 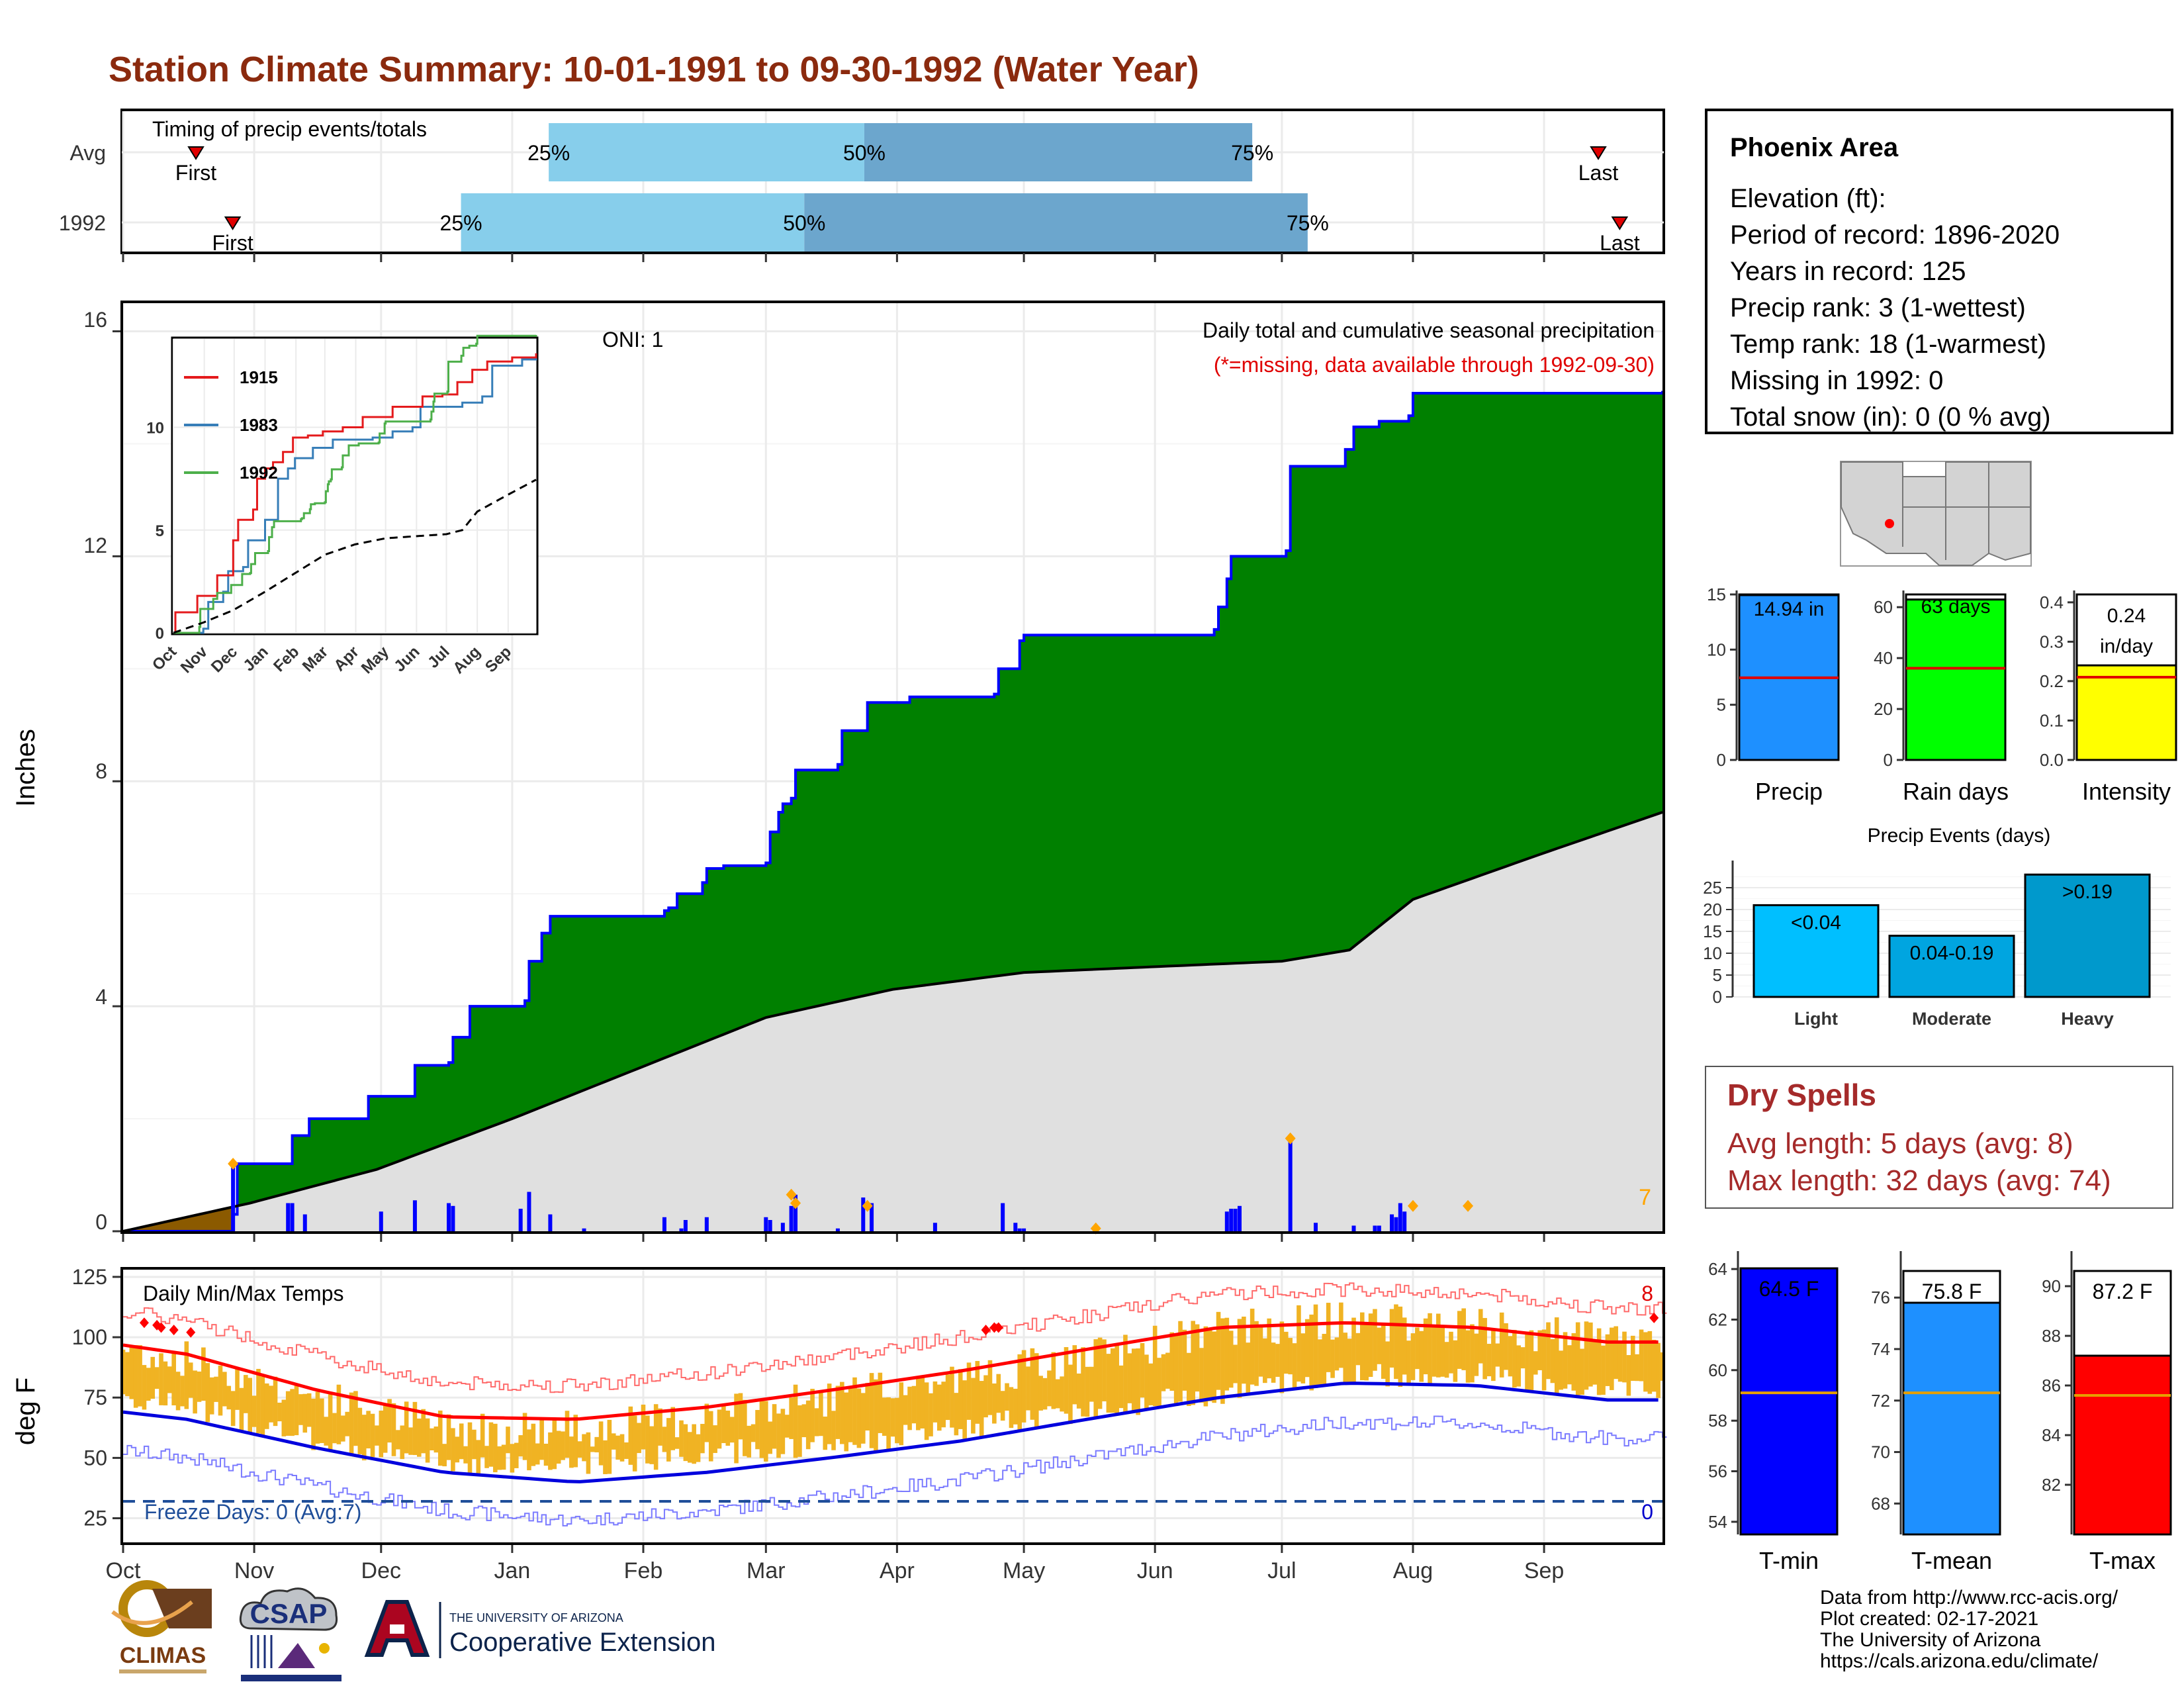 What do you see at coordinates (998, 1327) in the screenshot?
I see `record-high-marker` at bounding box center [998, 1327].